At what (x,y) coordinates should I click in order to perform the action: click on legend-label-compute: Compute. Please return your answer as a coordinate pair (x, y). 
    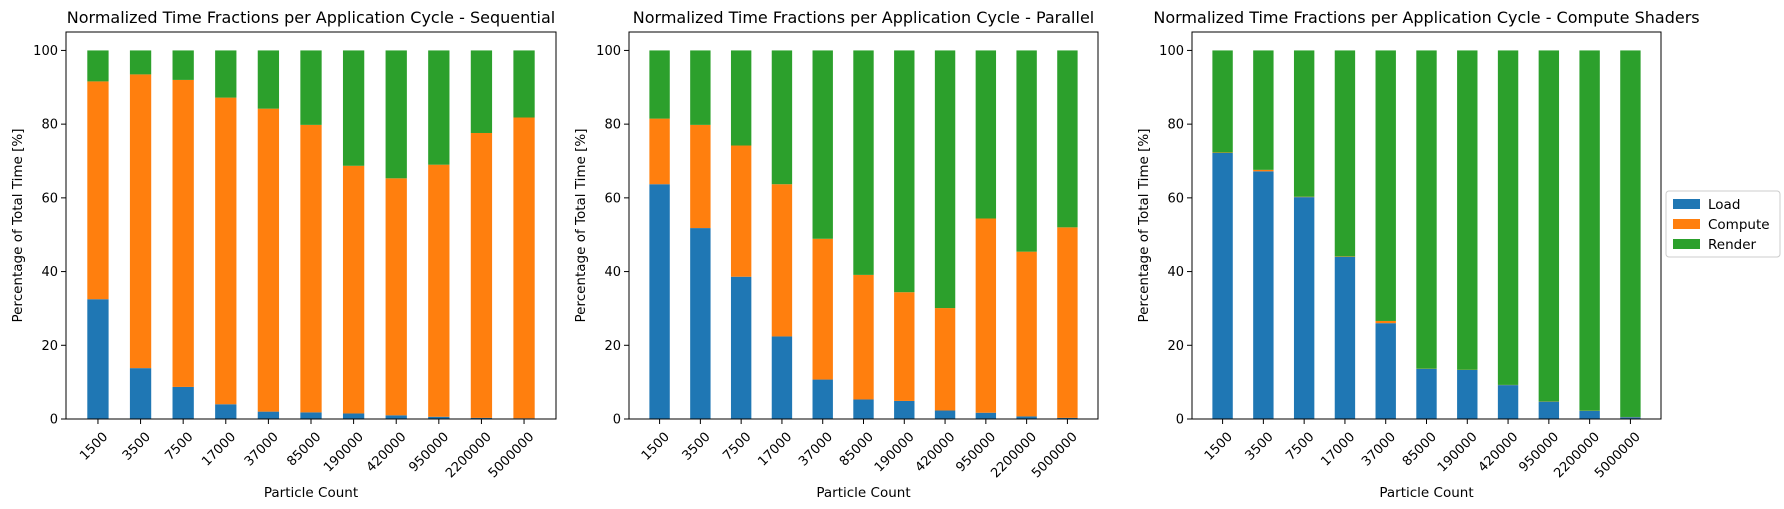
    Looking at the image, I should click on (1739, 225).